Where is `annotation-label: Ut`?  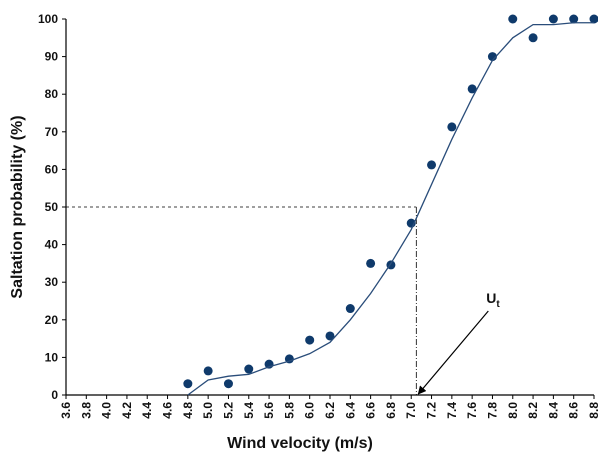
annotation-label: Ut is located at coordinates (493, 300).